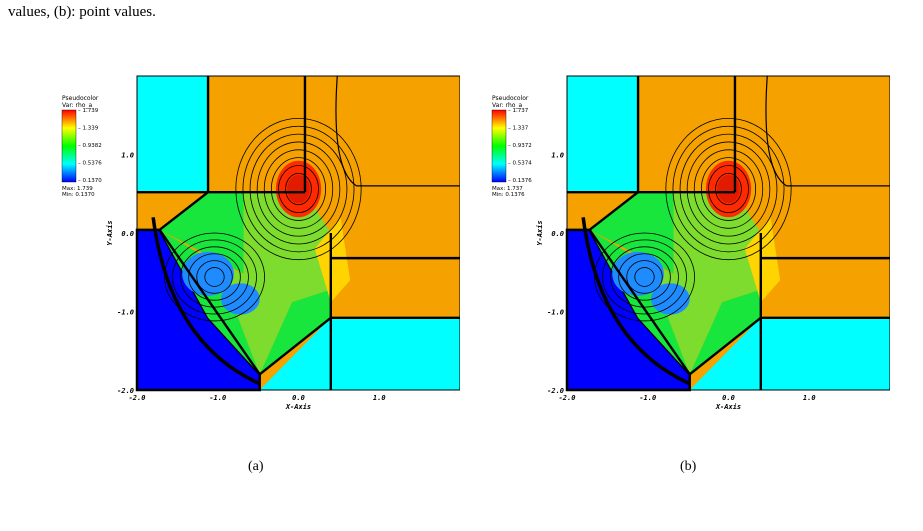  What do you see at coordinates (507, 189) in the screenshot?
I see `legend-max: Max: 1.737` at bounding box center [507, 189].